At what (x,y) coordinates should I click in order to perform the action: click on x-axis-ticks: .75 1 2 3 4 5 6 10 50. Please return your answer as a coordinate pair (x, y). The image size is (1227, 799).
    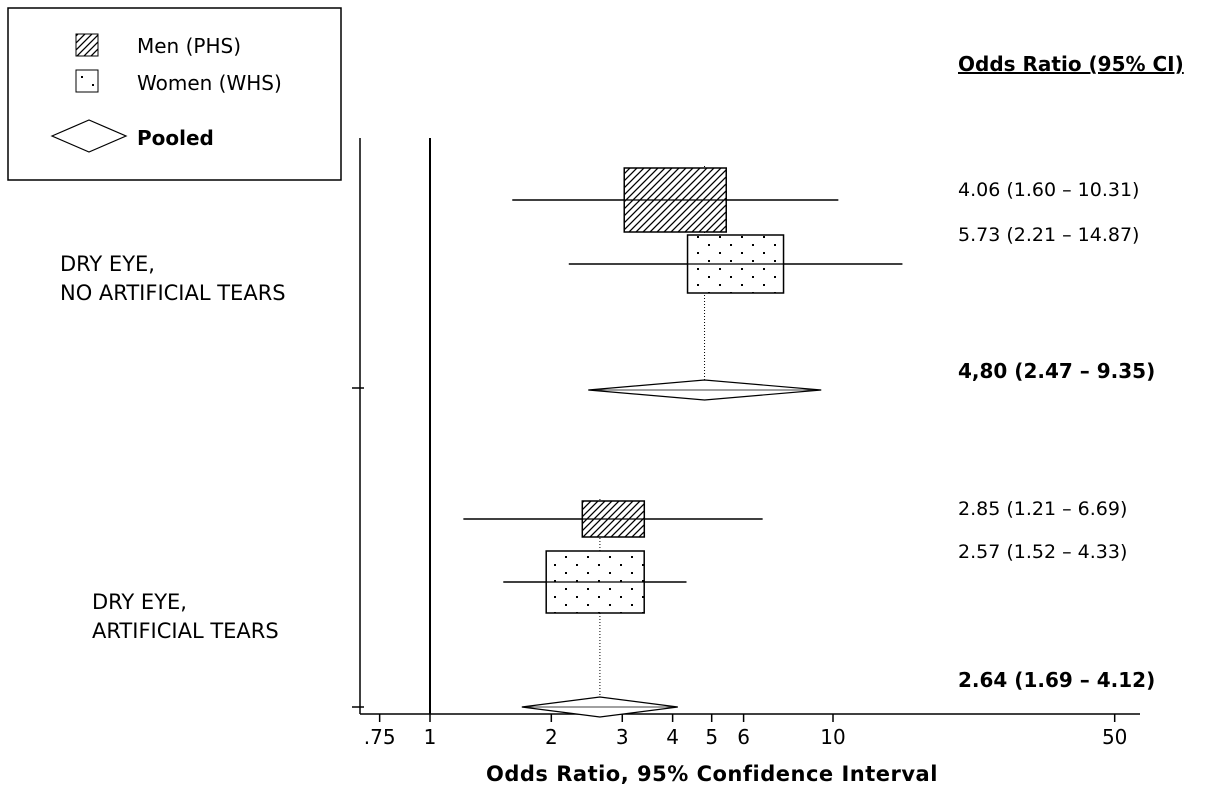
    Looking at the image, I should click on (745, 731).